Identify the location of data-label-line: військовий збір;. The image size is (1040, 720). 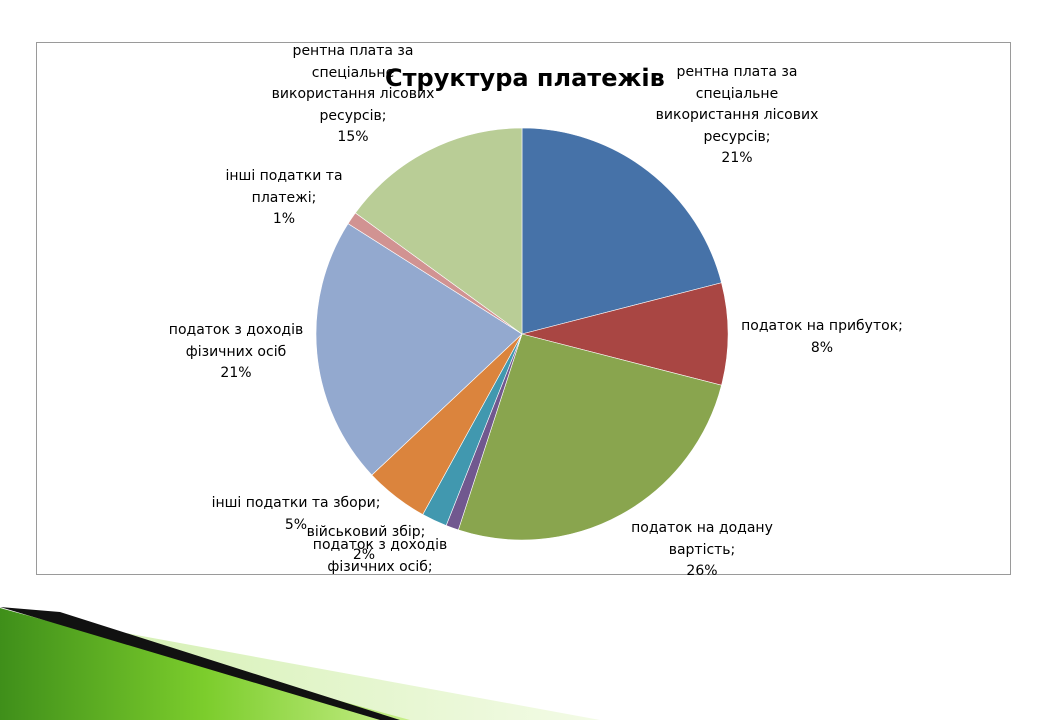
(366, 532).